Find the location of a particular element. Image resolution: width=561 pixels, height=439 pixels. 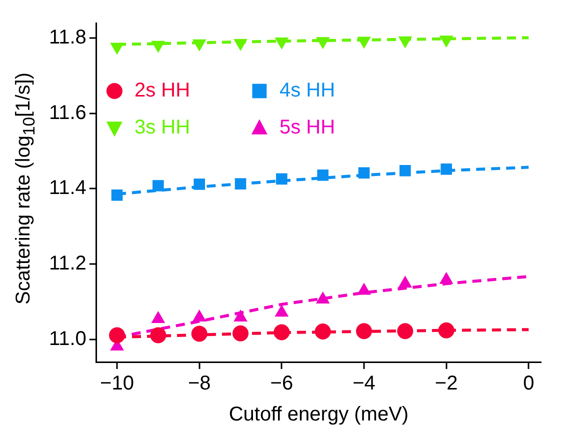

x-tick-label: −4 is located at coordinates (364, 383).